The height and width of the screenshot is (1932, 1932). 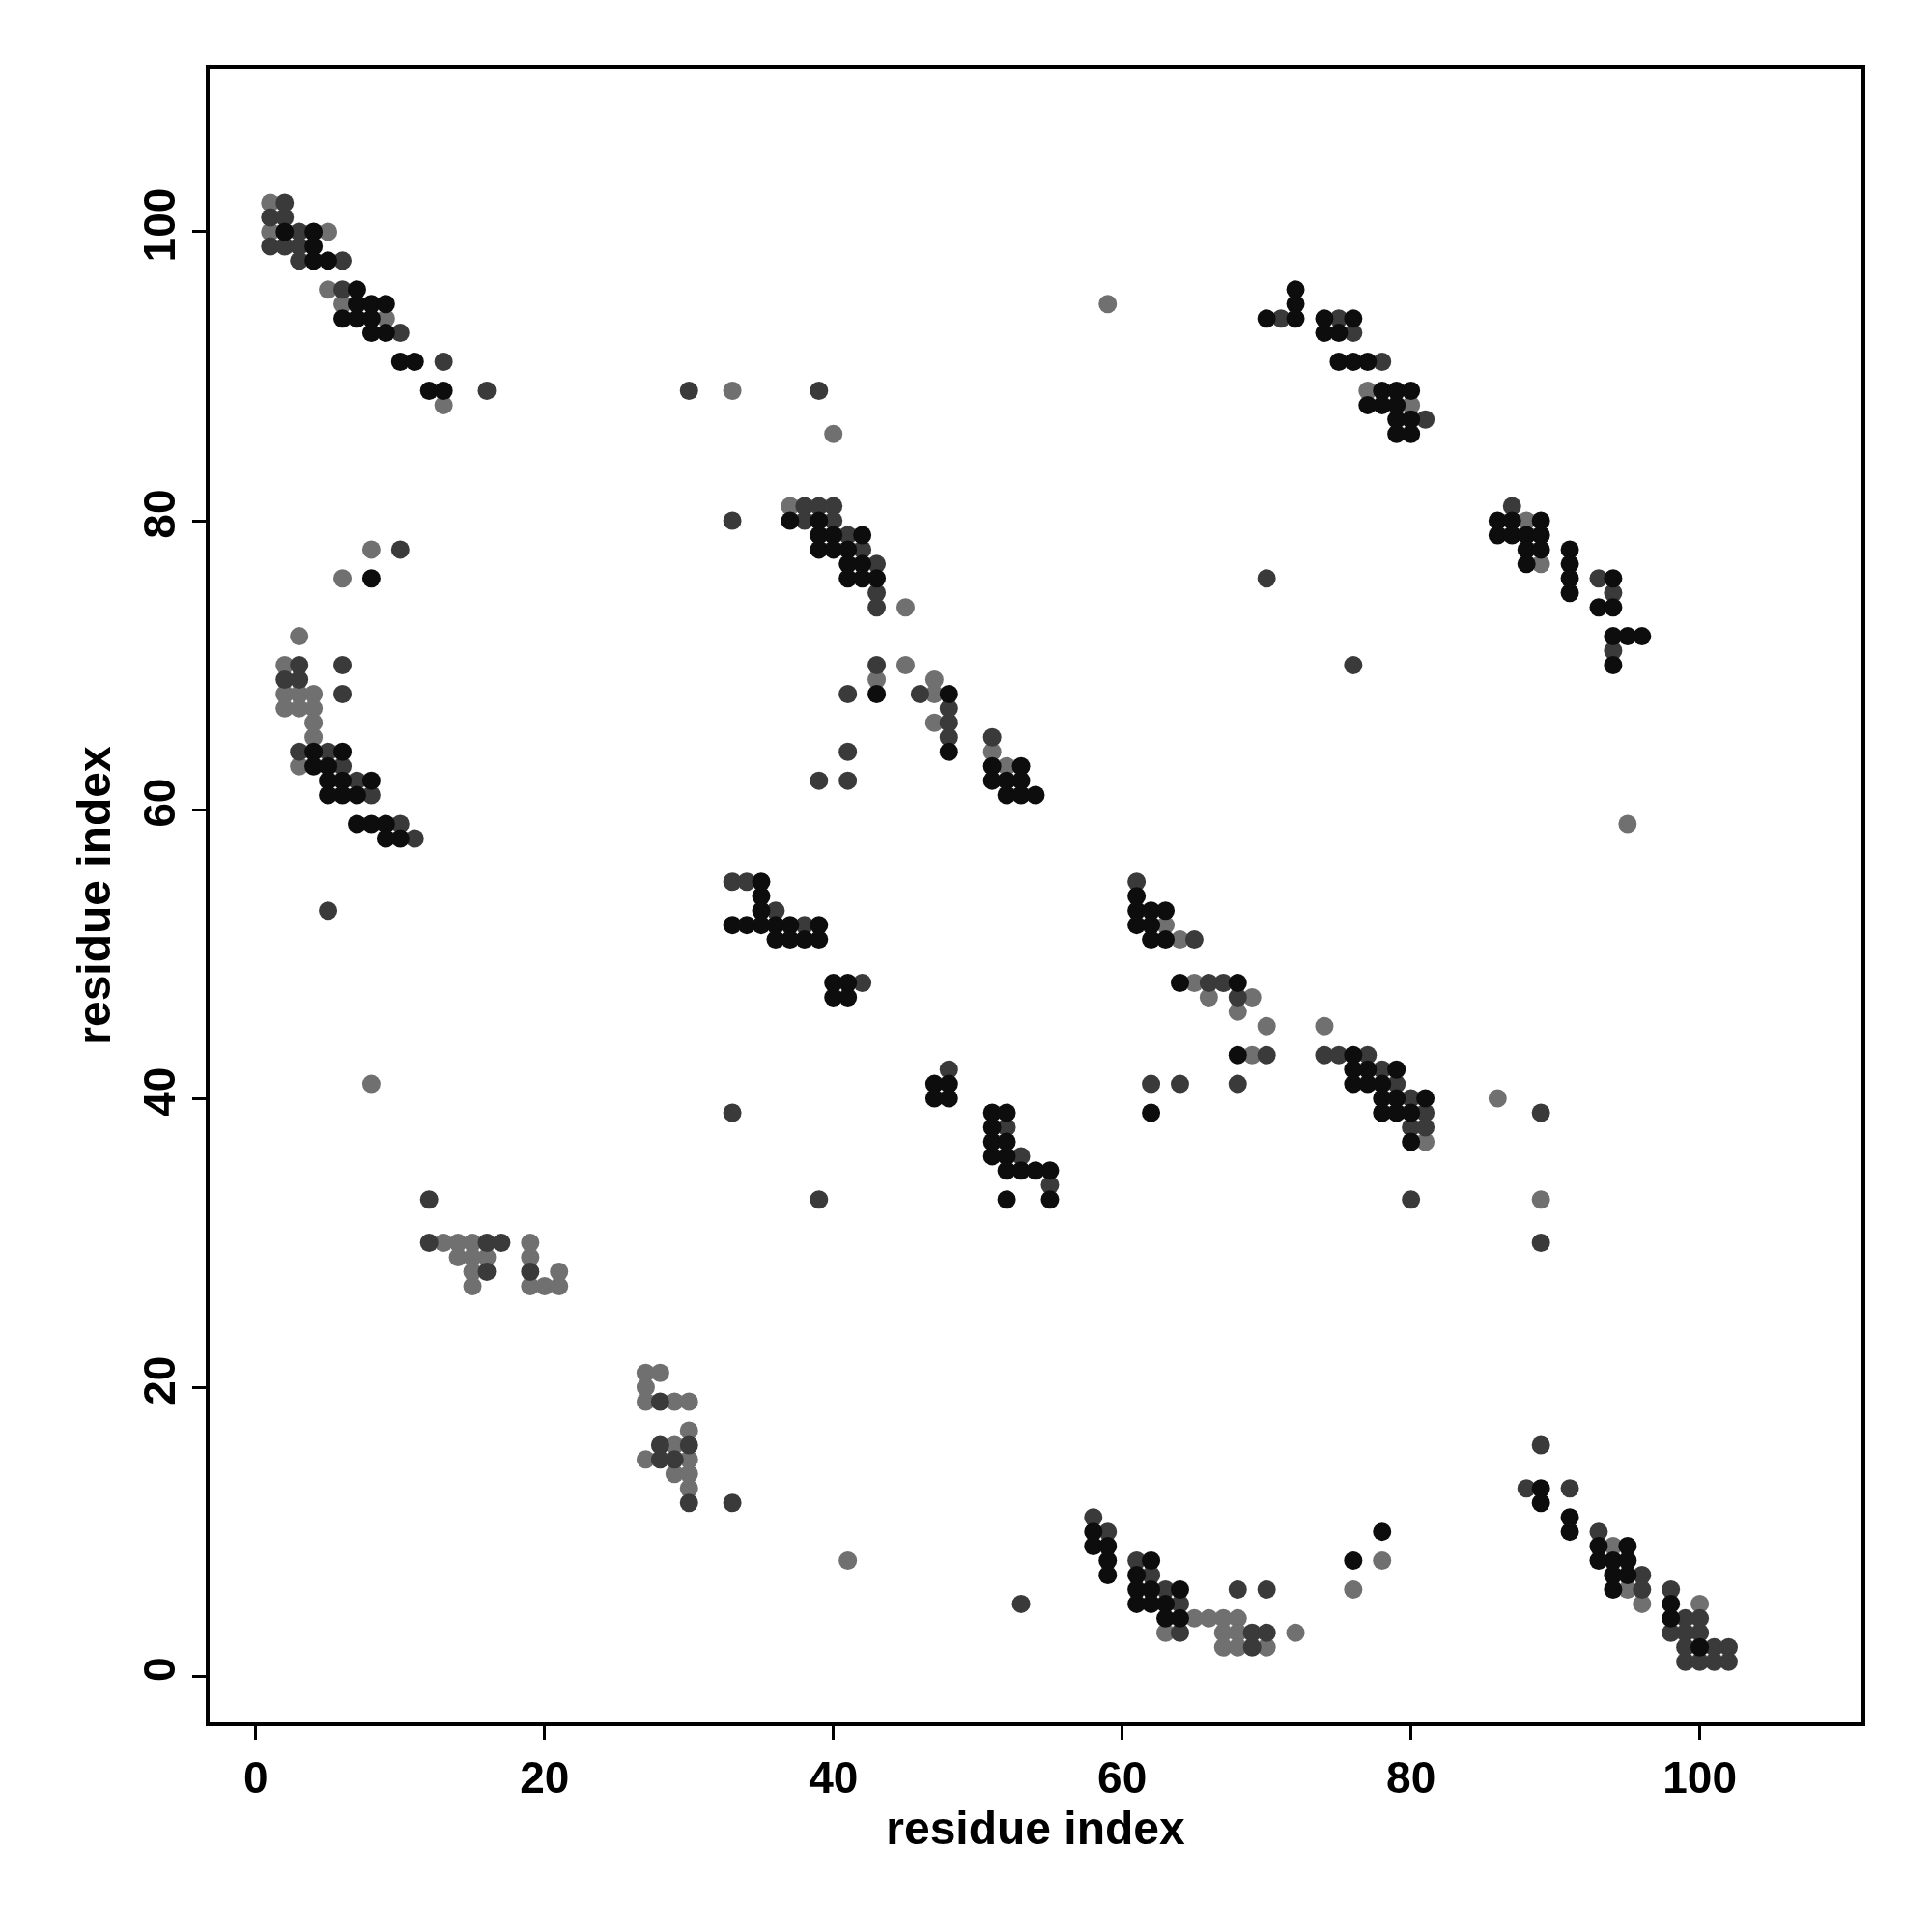 What do you see at coordinates (1411, 1778) in the screenshot?
I see `x-tick-label: 80` at bounding box center [1411, 1778].